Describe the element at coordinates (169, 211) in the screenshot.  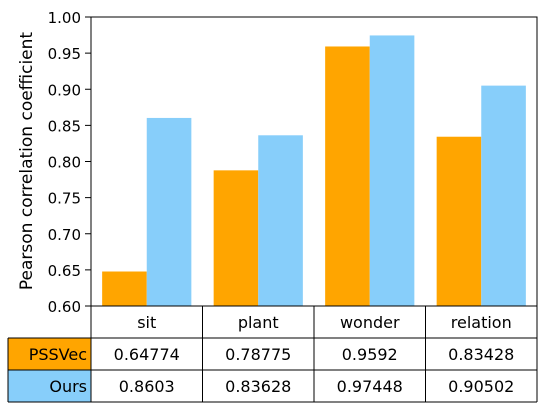
I see `bar-ours-sit` at that location.